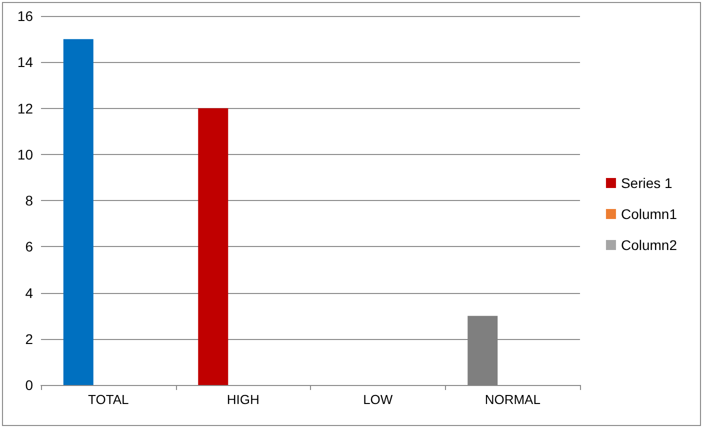 The height and width of the screenshot is (430, 705). Describe the element at coordinates (649, 245) in the screenshot. I see `legend-label: Column2` at that location.